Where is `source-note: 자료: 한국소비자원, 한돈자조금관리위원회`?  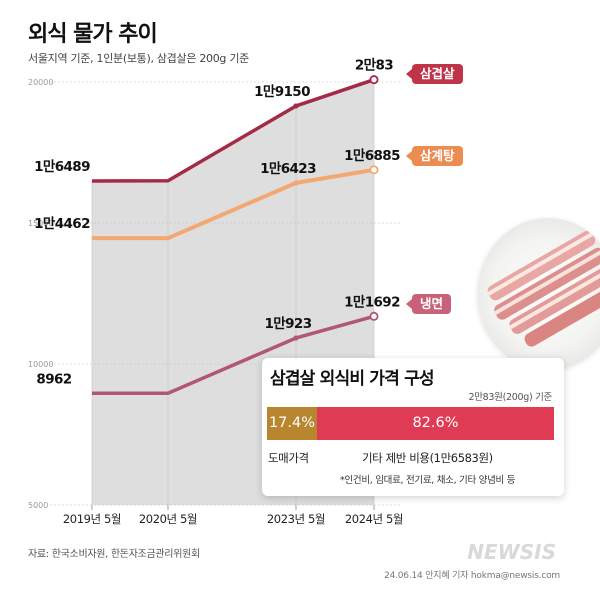 source-note: 자료: 한국소비자원, 한돈자조금관리위원회 is located at coordinates (114, 554).